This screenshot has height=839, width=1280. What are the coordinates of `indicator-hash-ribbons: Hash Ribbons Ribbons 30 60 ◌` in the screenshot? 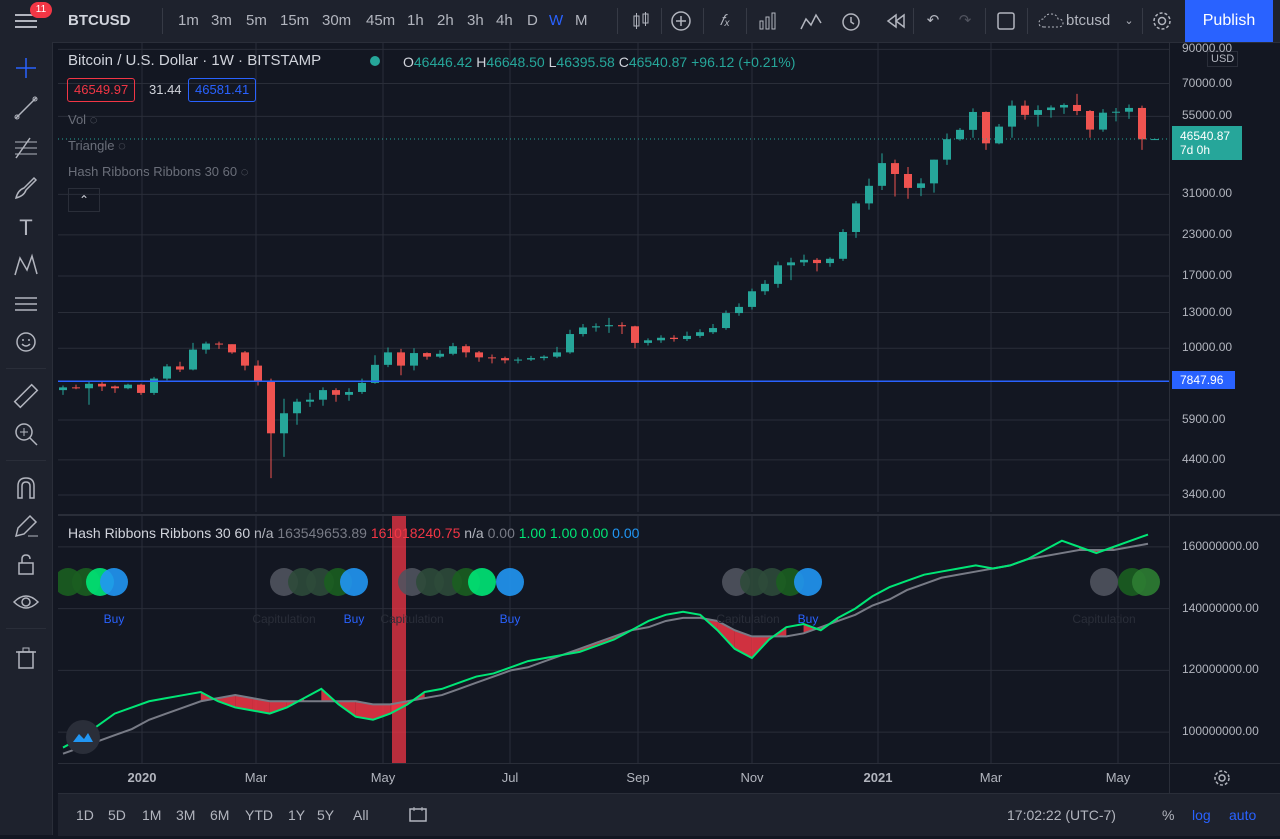 It's located at (158, 171).